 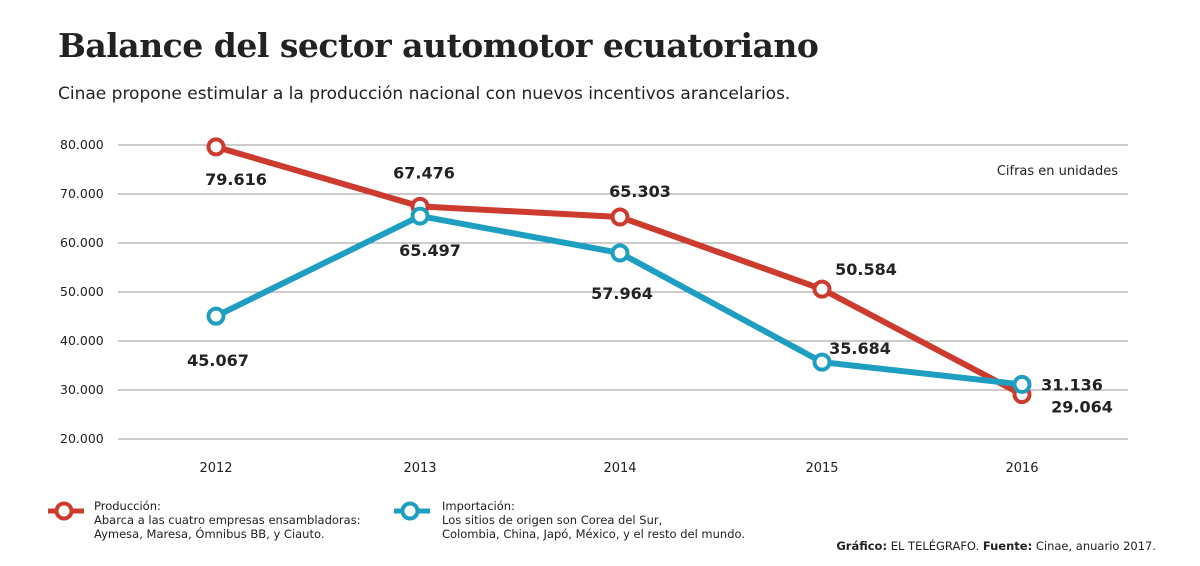 What do you see at coordinates (66, 511) in the screenshot?
I see `legend-marker-produccion` at bounding box center [66, 511].